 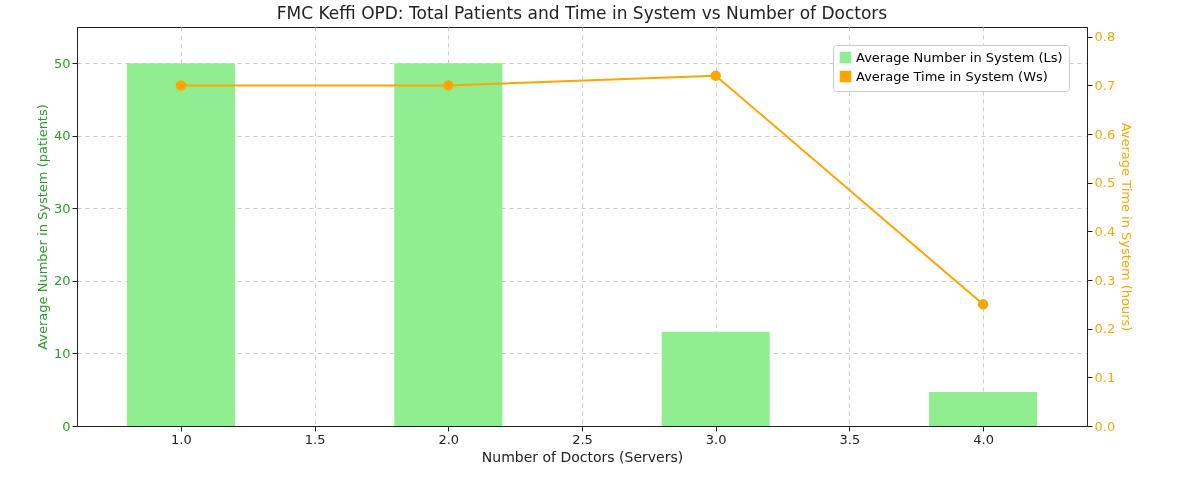 I want to click on y-tick-label: 40, so click(x=62, y=136).